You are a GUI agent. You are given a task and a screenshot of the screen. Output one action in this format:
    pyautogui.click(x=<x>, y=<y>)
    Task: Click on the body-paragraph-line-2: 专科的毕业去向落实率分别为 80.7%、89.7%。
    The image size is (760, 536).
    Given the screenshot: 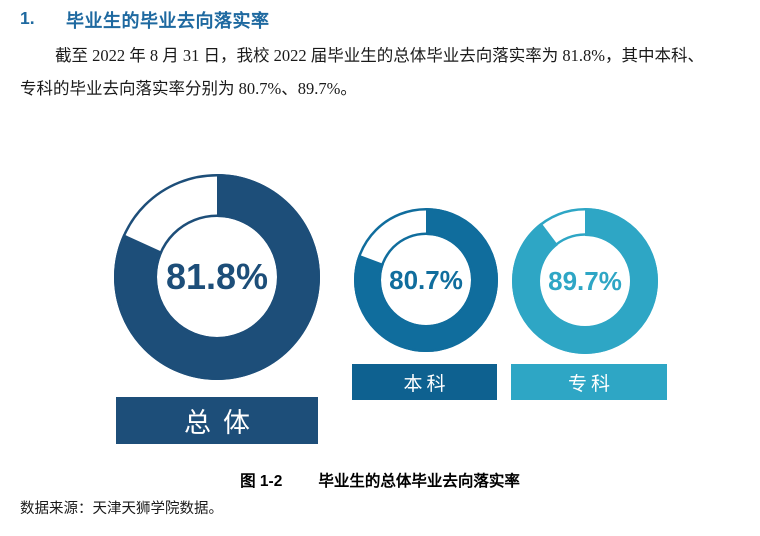 What is the action you would take?
    pyautogui.click(x=188, y=88)
    